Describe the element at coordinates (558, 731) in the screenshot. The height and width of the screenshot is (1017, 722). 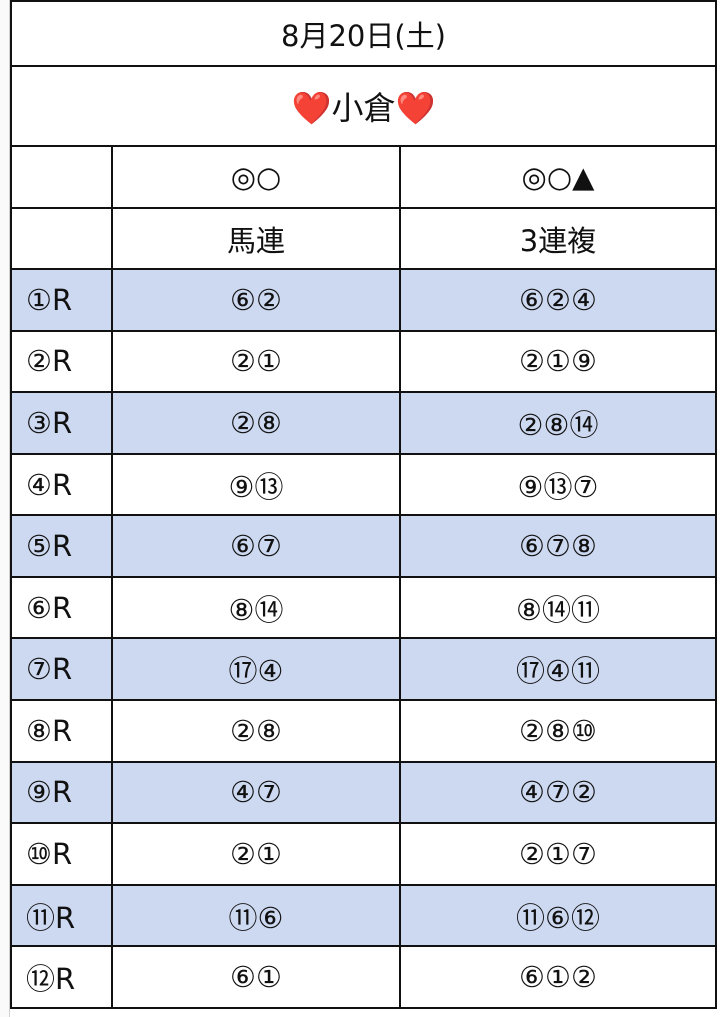
I see `sanrenpuku-pick: ②⑧⑩` at that location.